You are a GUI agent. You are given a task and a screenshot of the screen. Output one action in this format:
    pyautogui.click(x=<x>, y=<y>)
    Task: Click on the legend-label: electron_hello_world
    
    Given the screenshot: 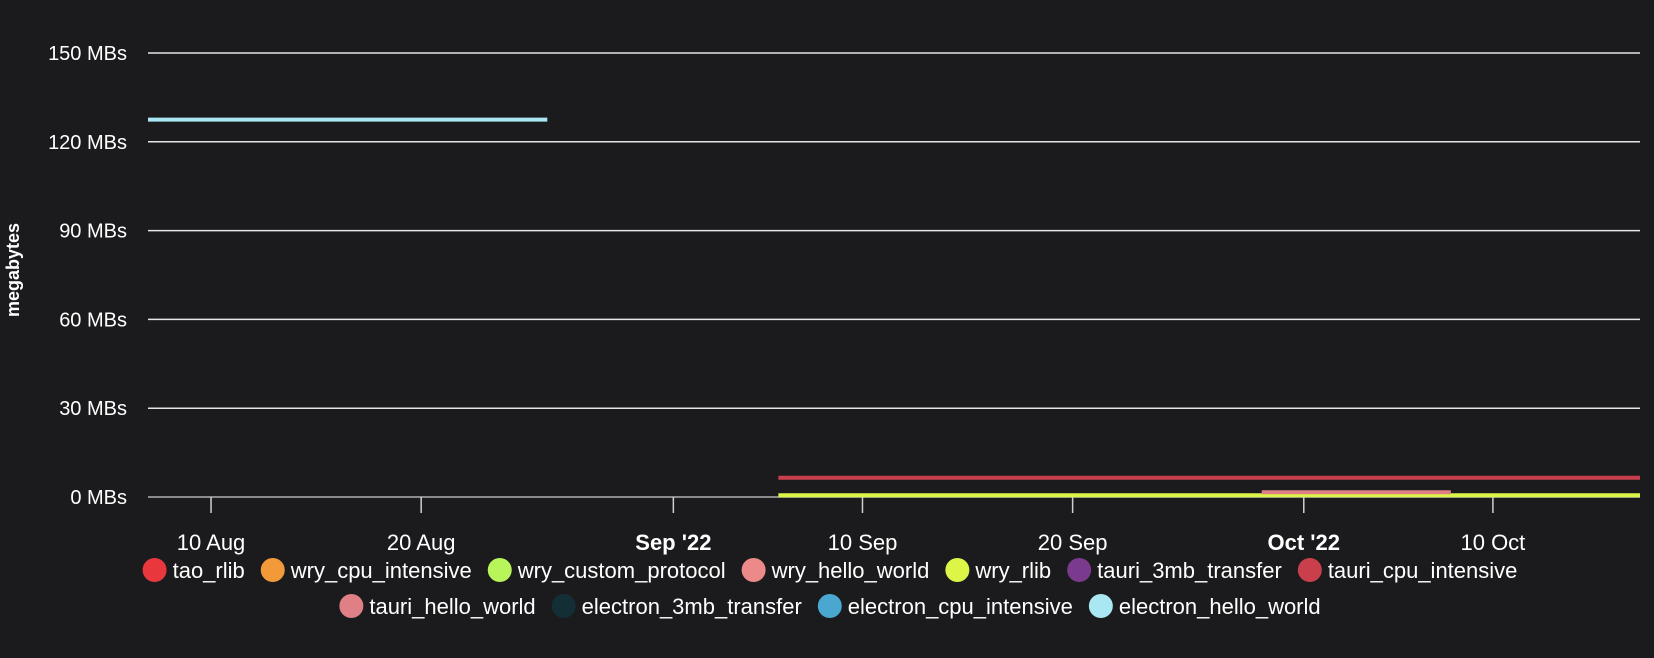 What is the action you would take?
    pyautogui.click(x=1220, y=606)
    